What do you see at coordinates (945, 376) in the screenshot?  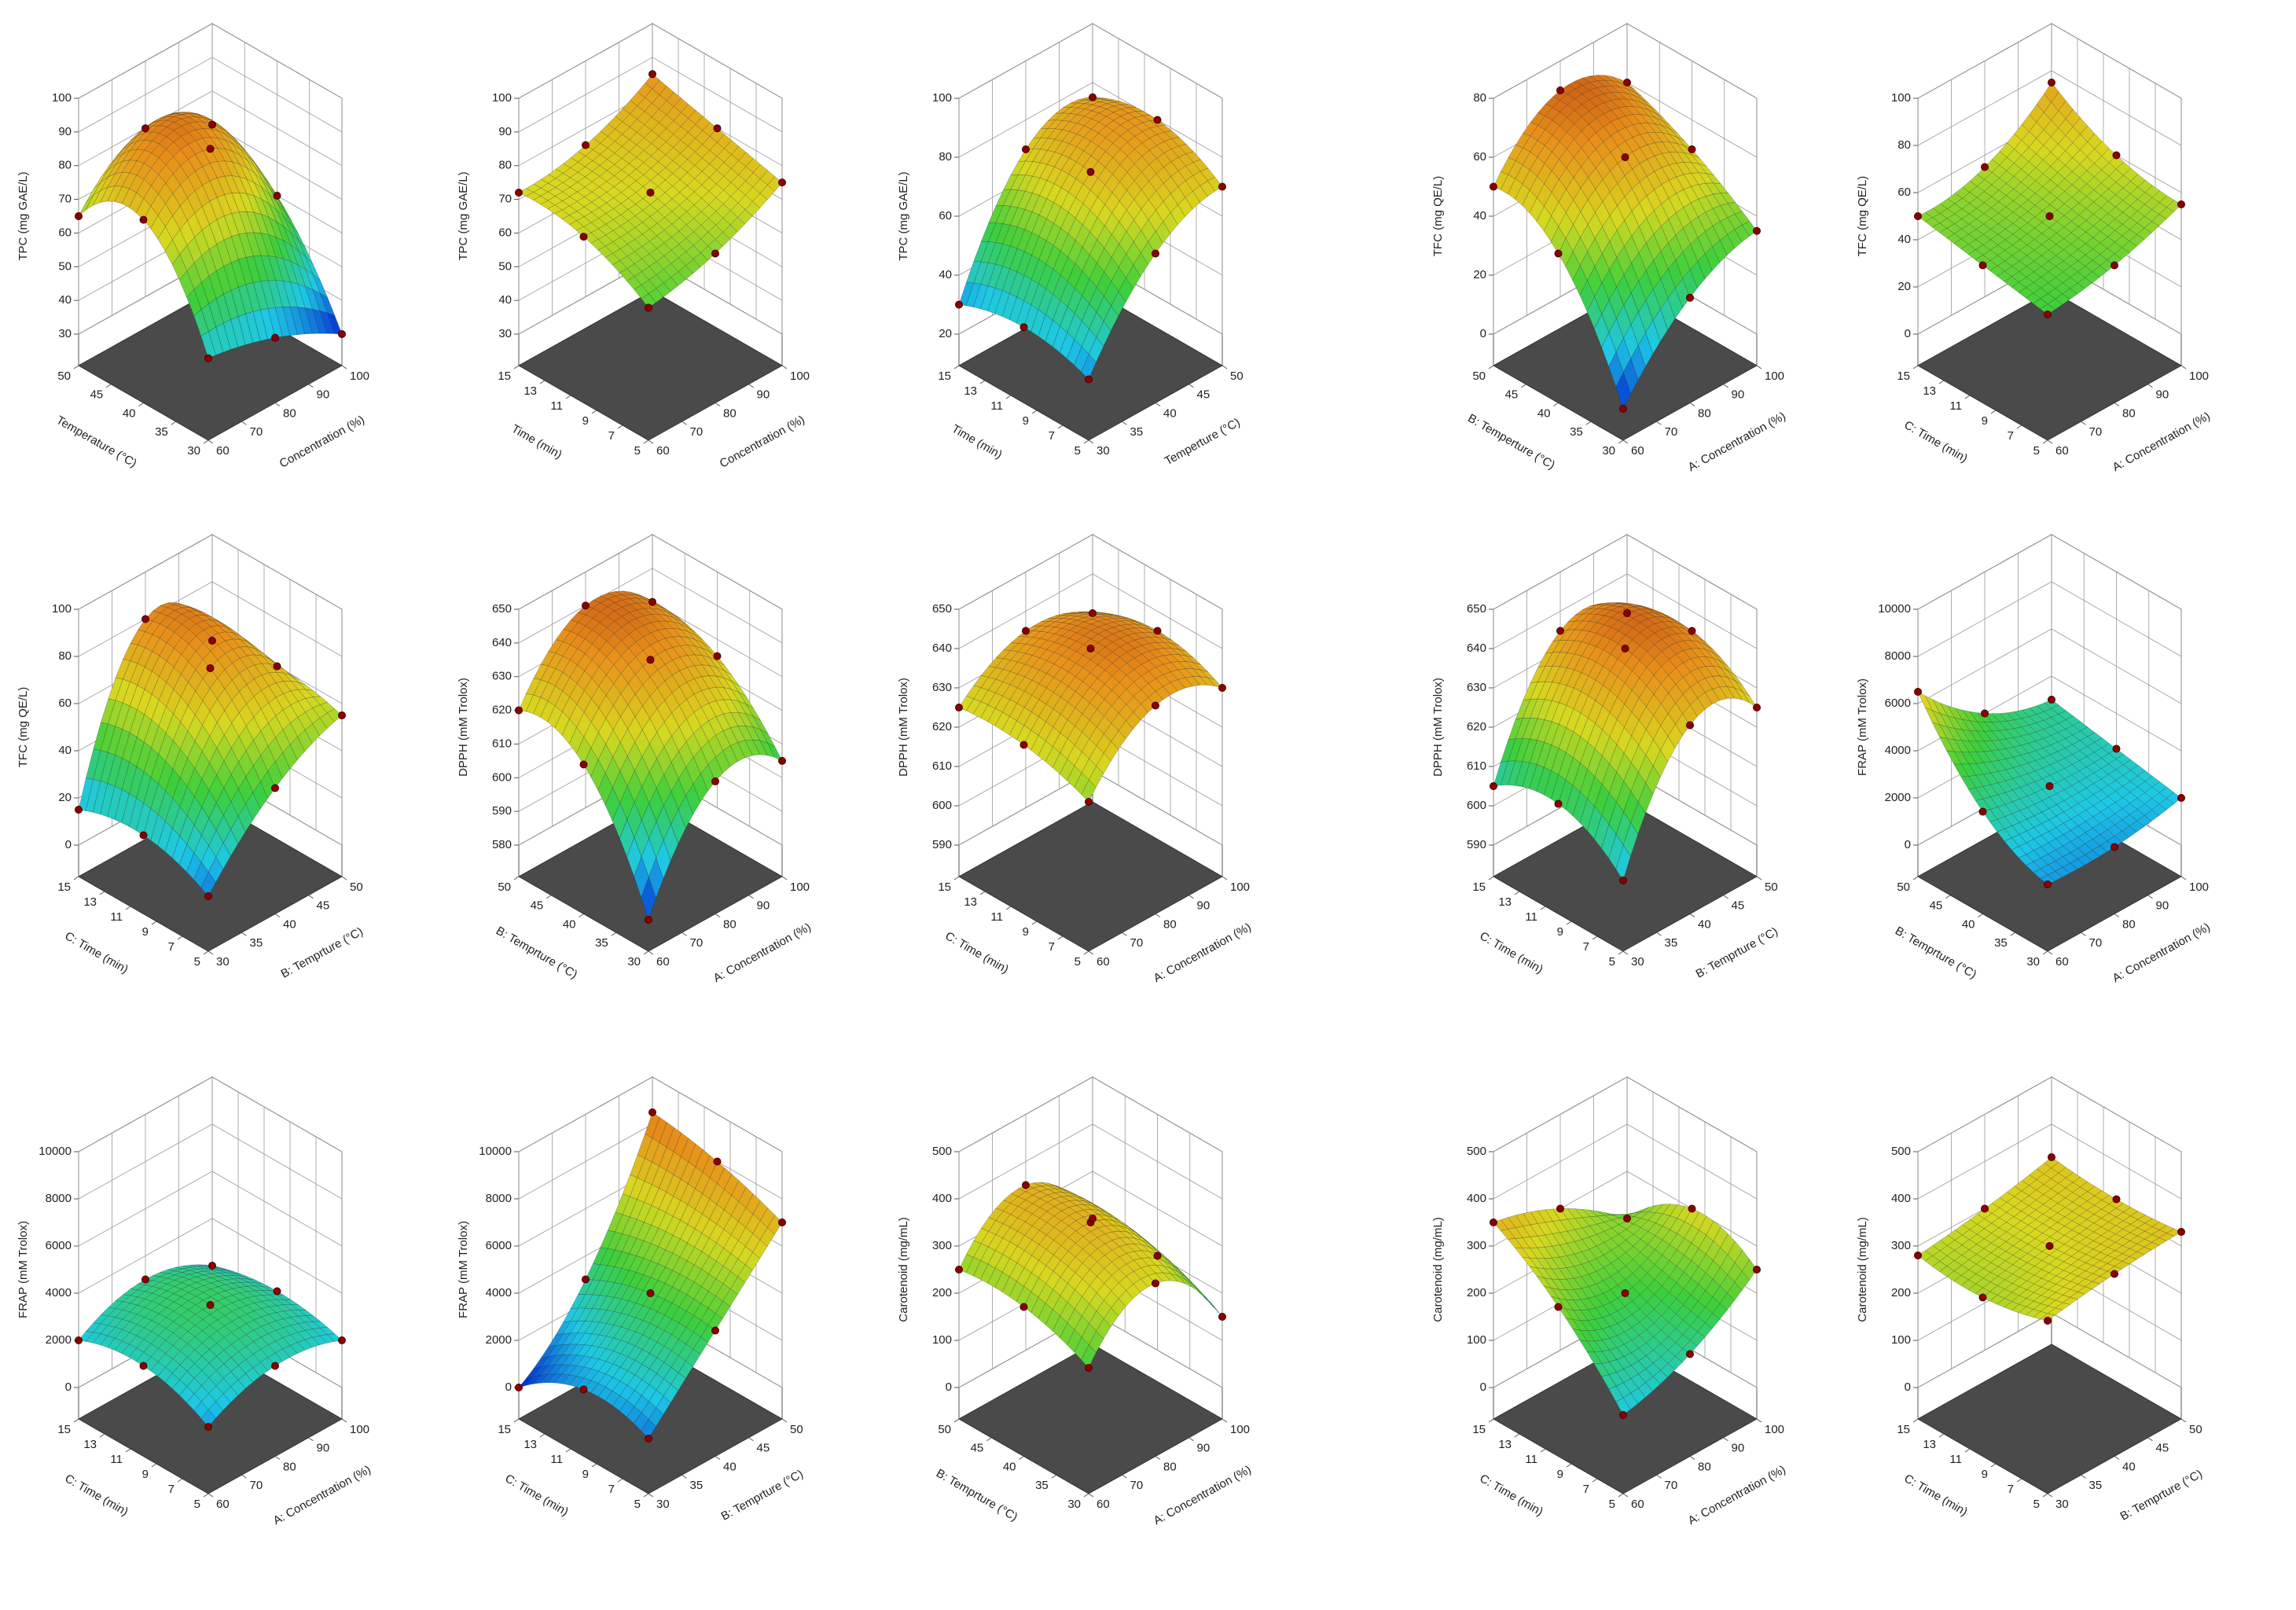 I see `y-tick-label: 15` at bounding box center [945, 376].